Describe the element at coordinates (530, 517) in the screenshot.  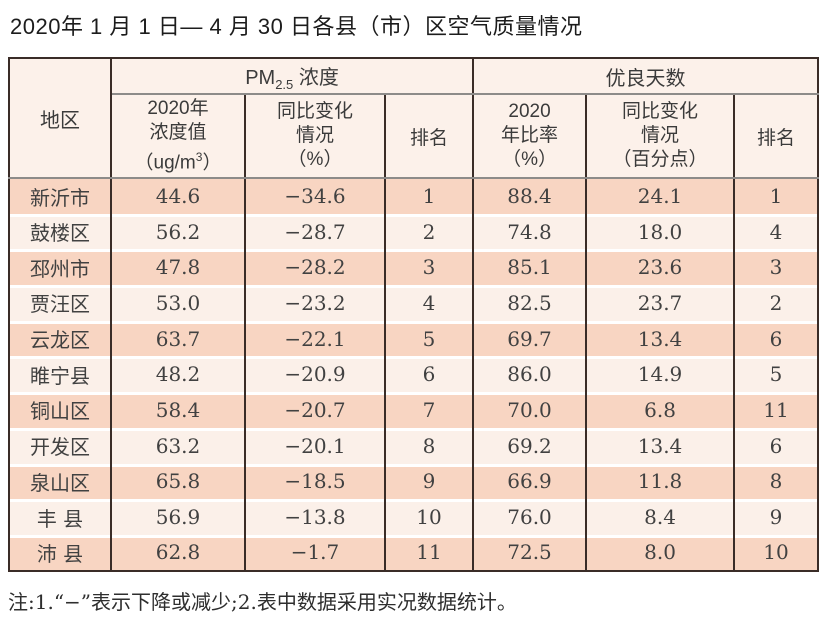
I see `rate-cell: 76.0` at that location.